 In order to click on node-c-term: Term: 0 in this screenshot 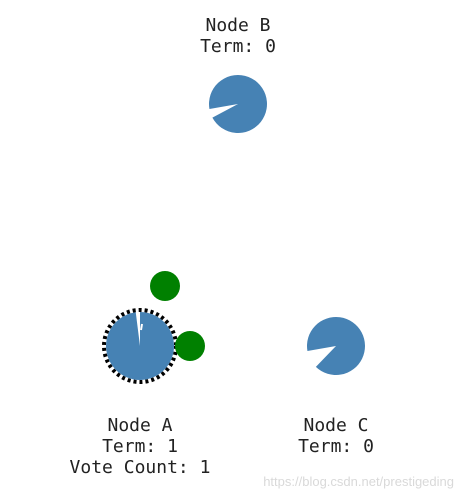, I will do `click(336, 446)`.